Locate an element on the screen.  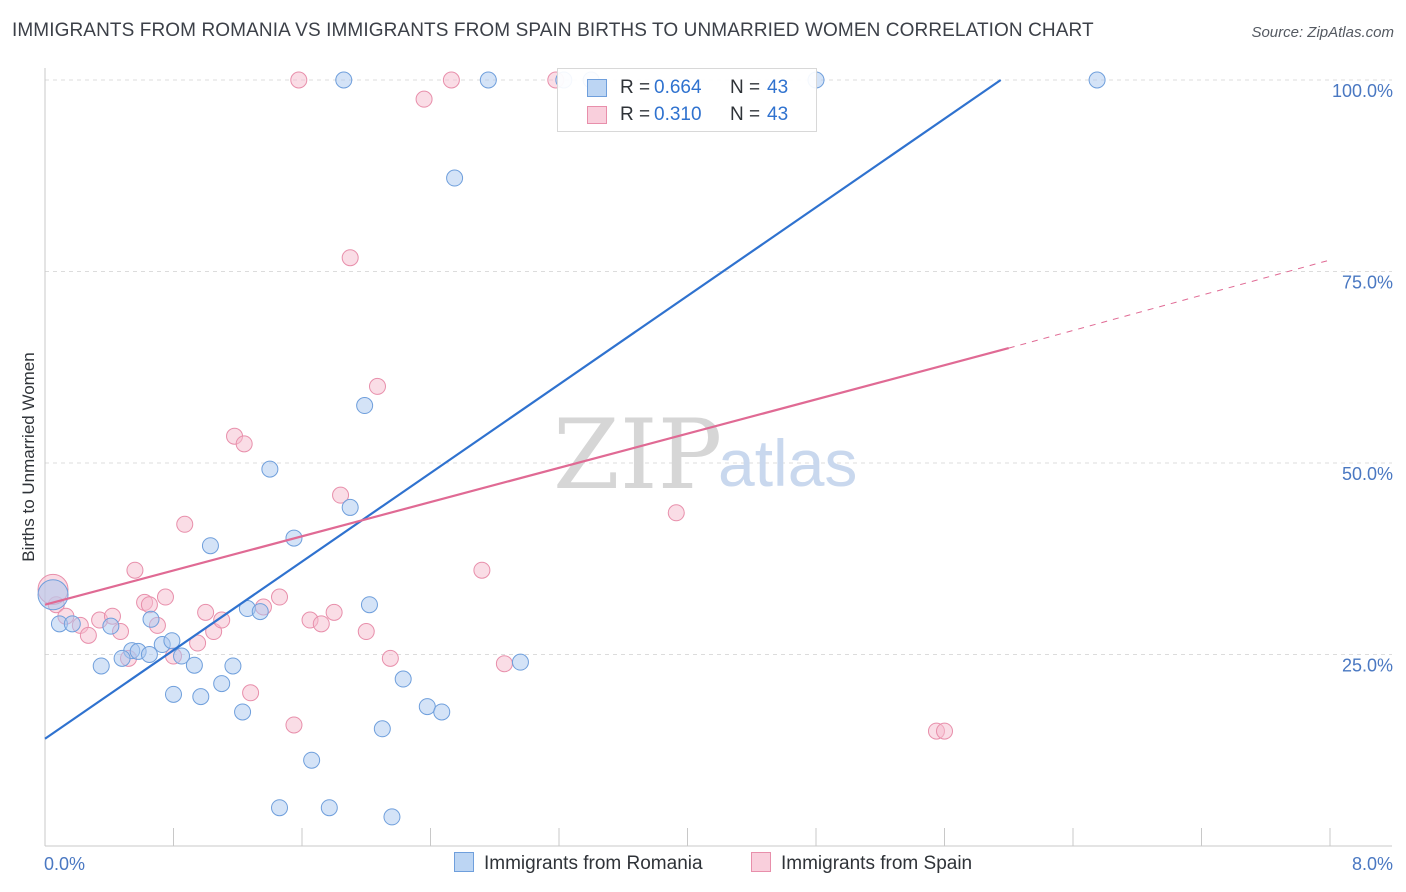
y-tick-label: 100.0% is located at coordinates (1362, 91).